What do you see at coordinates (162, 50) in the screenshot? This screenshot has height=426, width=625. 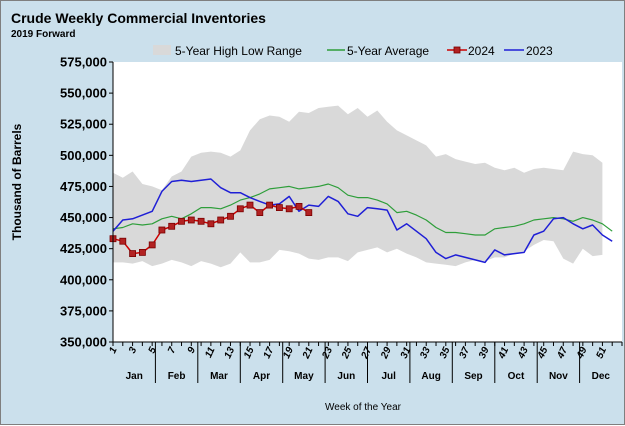 I see `legend-swatch-range` at bounding box center [162, 50].